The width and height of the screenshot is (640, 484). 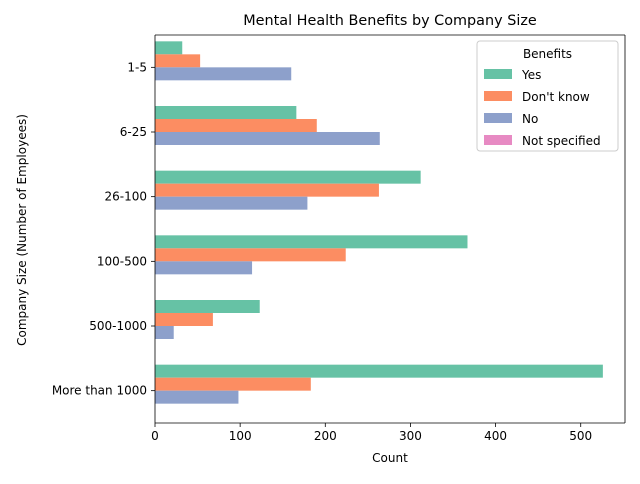 I want to click on legend-label: Not specified, so click(x=561, y=141).